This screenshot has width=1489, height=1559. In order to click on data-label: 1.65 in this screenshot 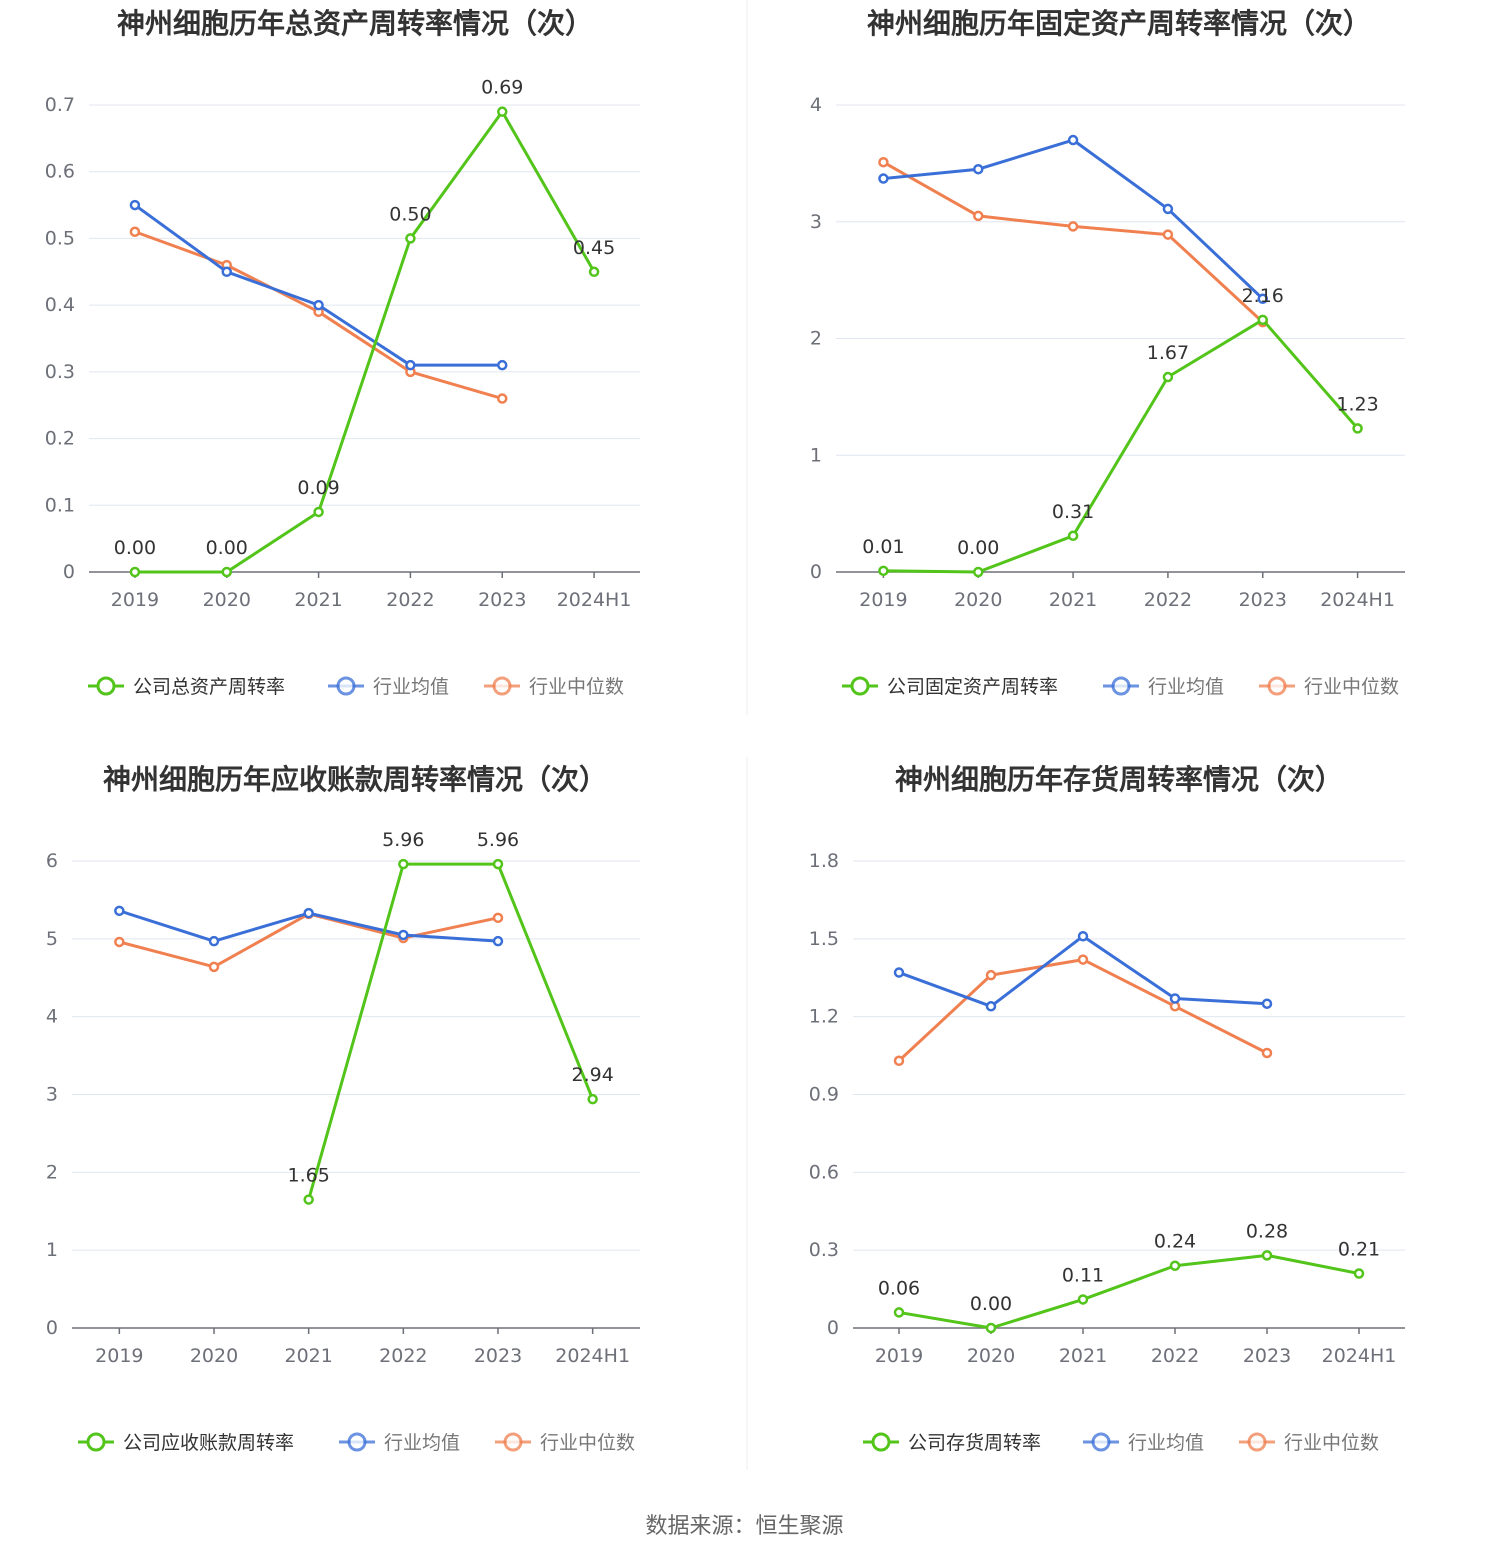, I will do `click(309, 1176)`.